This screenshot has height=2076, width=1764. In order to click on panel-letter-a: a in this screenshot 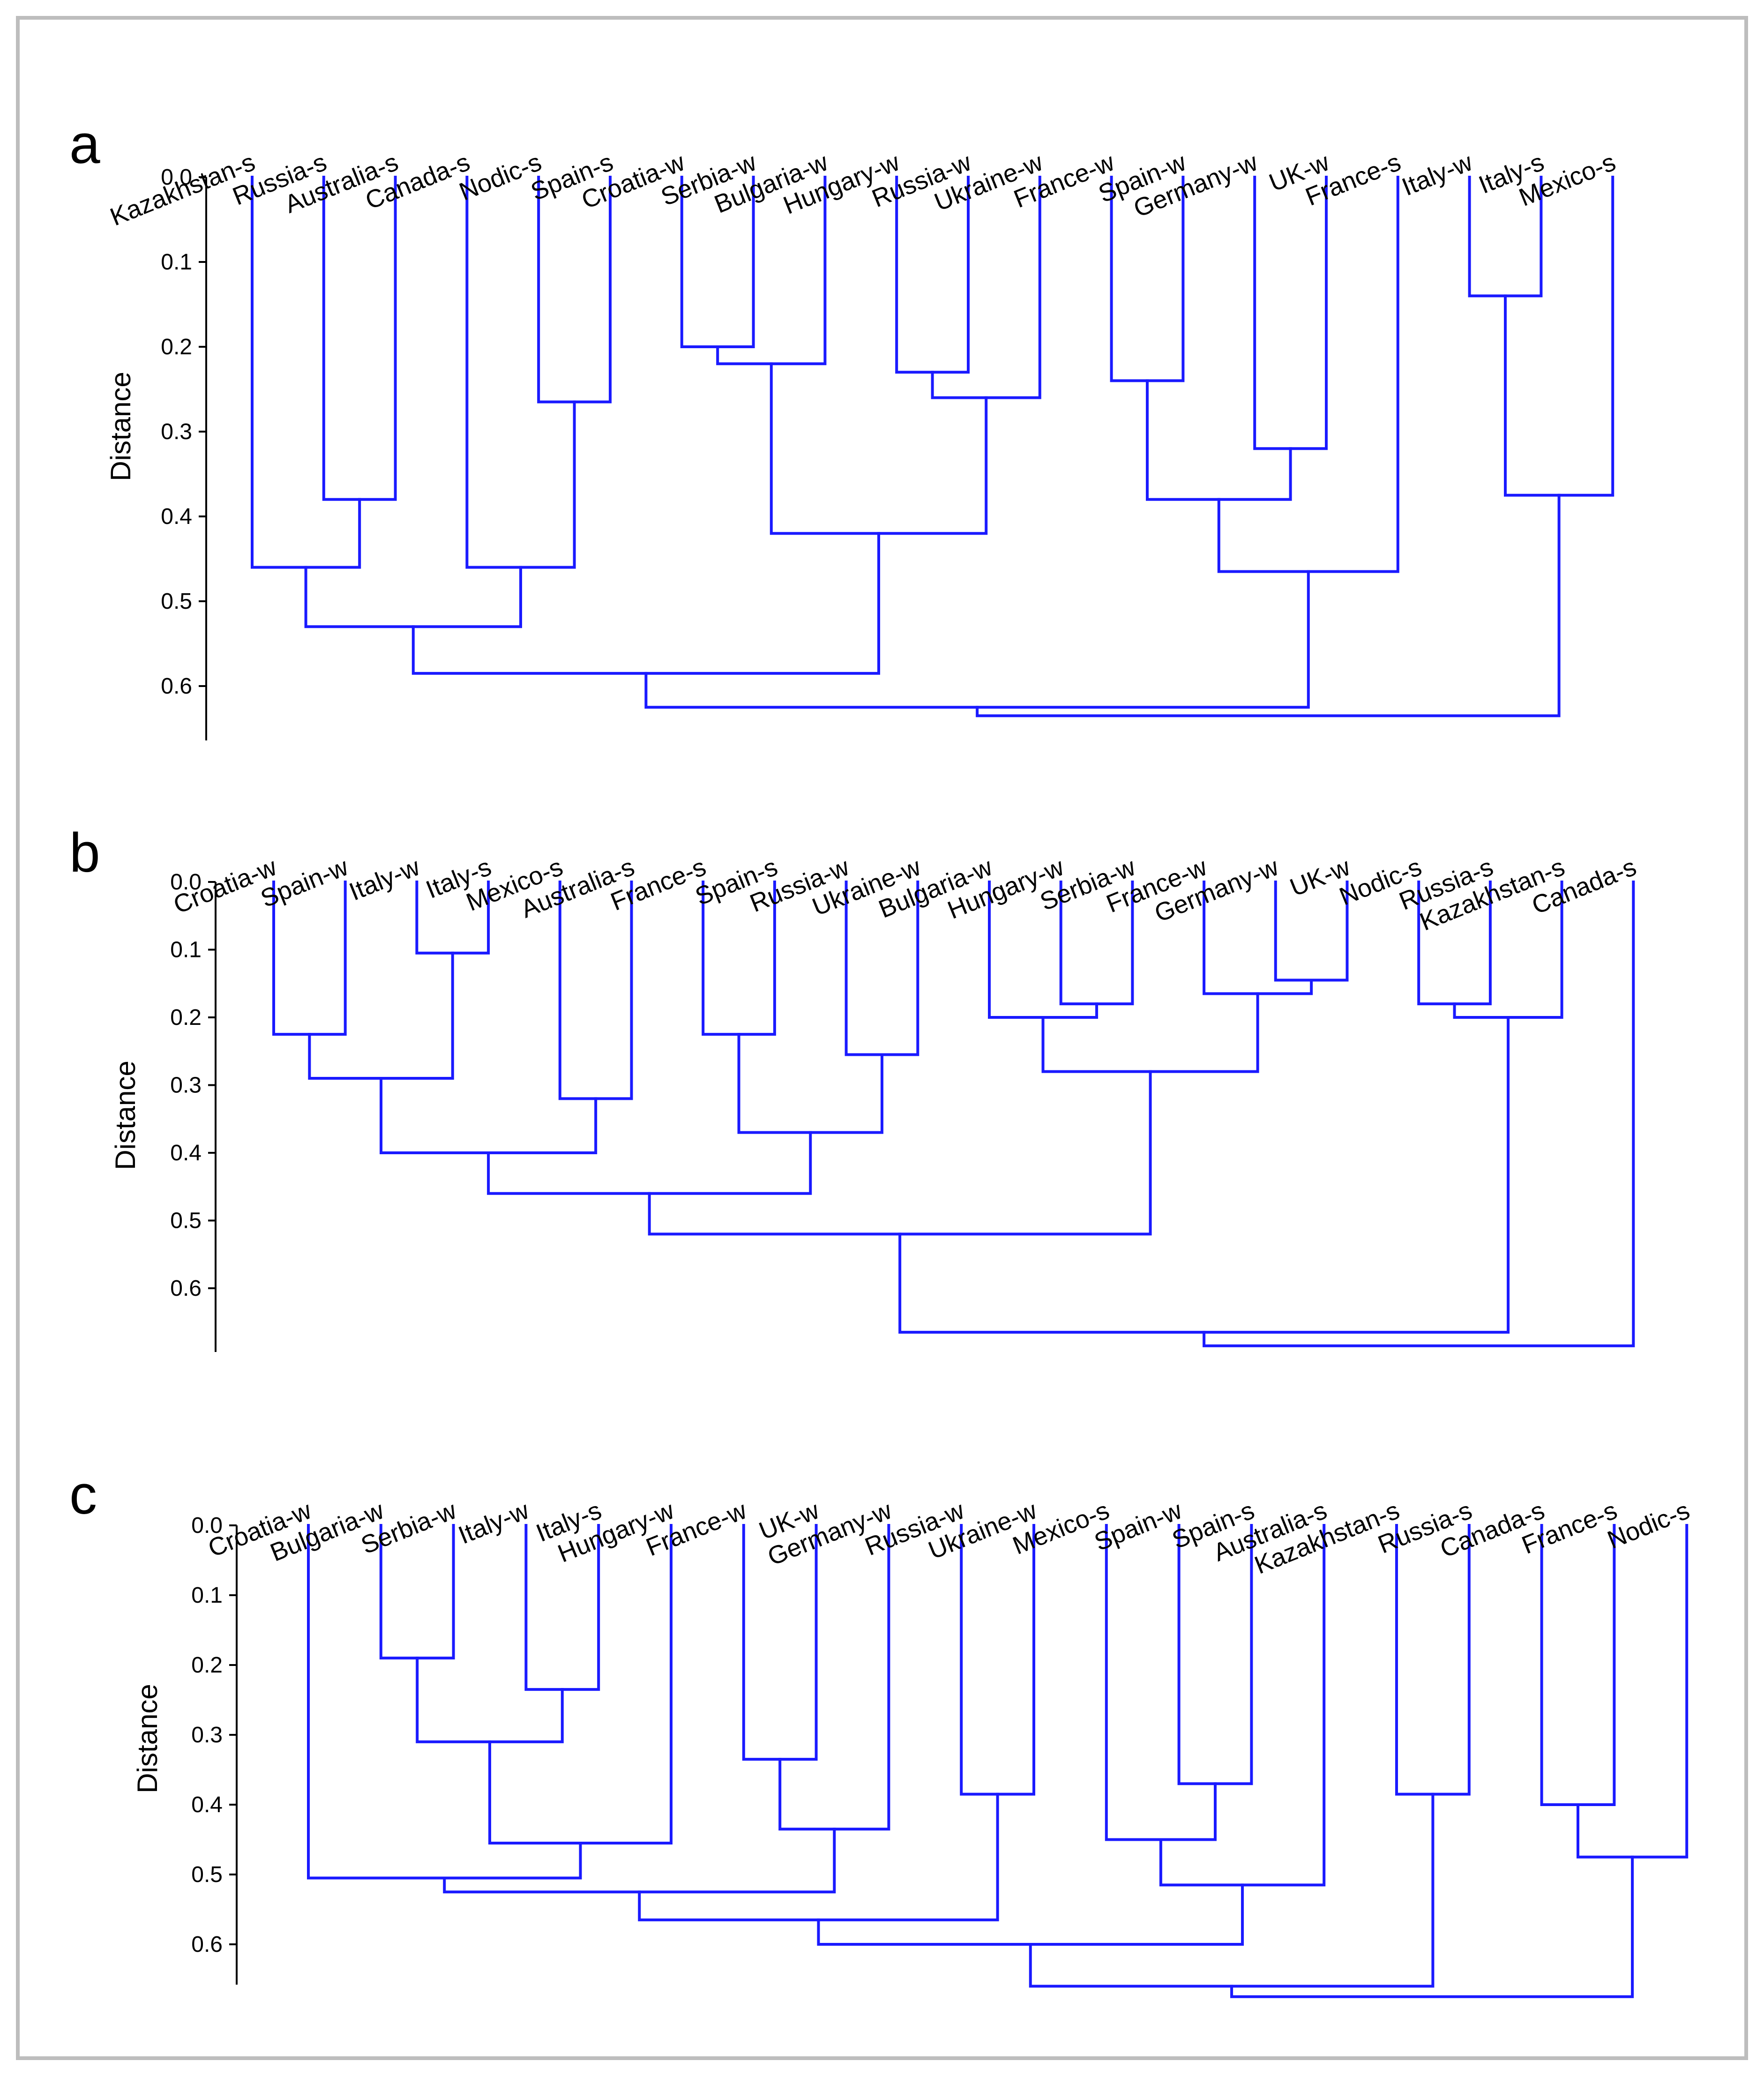, I will do `click(84, 144)`.